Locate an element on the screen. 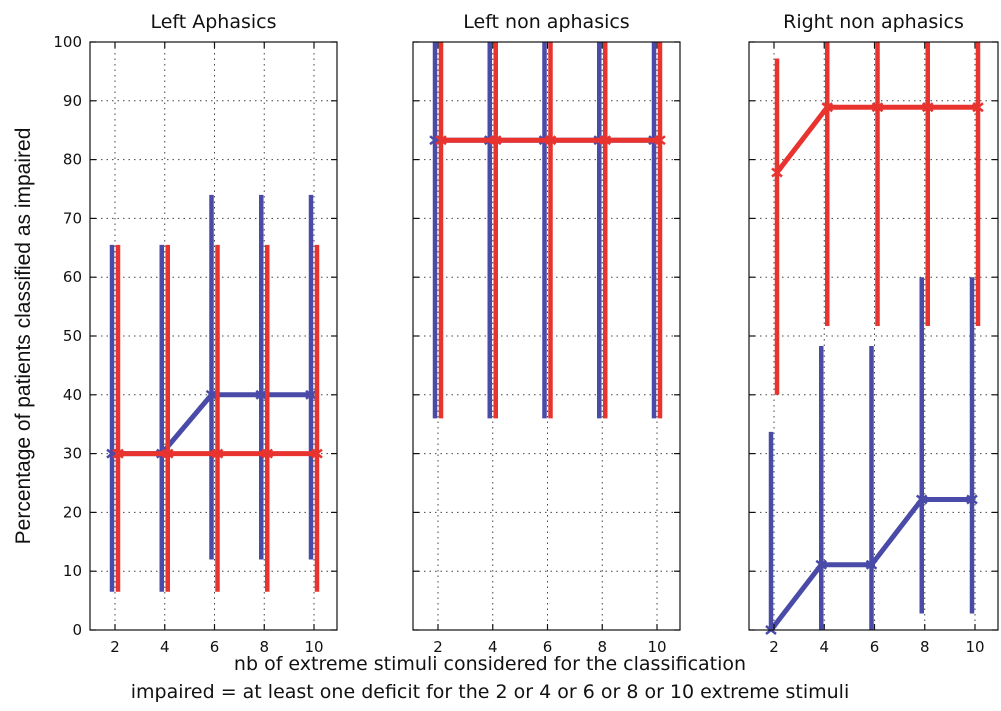 This screenshot has width=1001, height=711. y-tick-label: 80 is located at coordinates (72, 160).